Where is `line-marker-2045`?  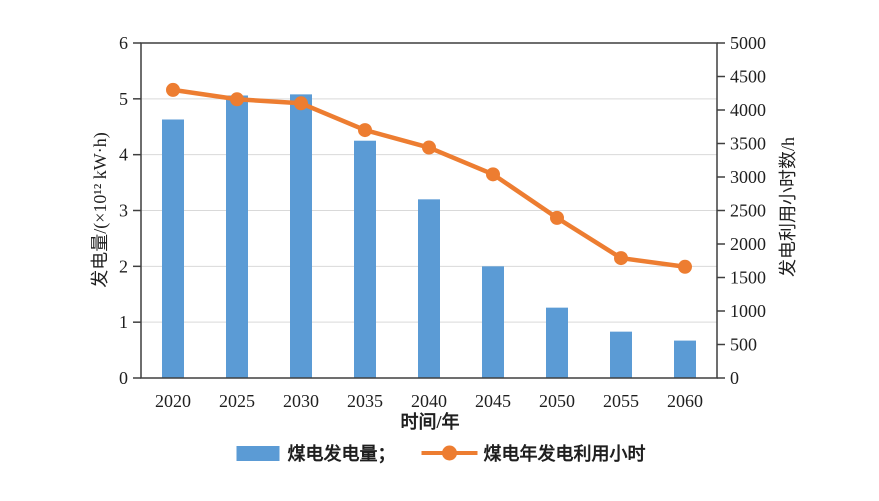 line-marker-2045 is located at coordinates (493, 174).